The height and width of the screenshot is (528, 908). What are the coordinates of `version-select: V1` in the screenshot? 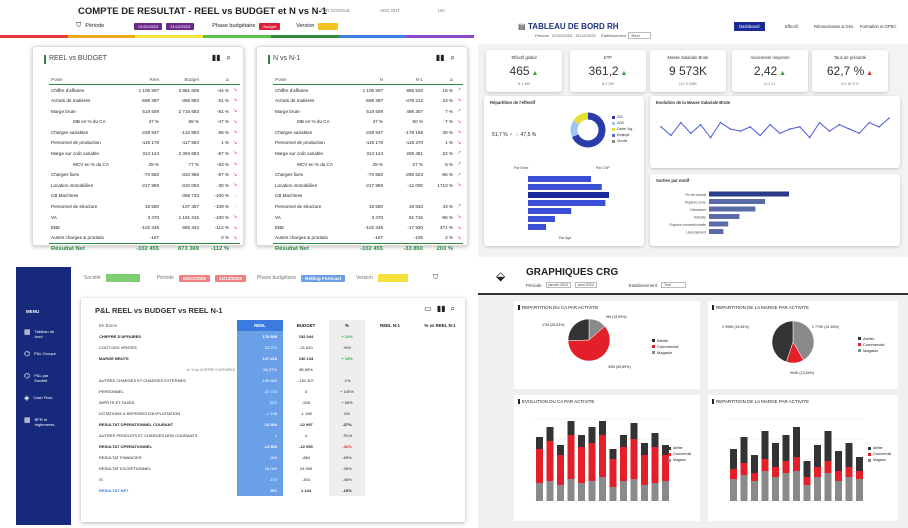 It's located at (328, 26).